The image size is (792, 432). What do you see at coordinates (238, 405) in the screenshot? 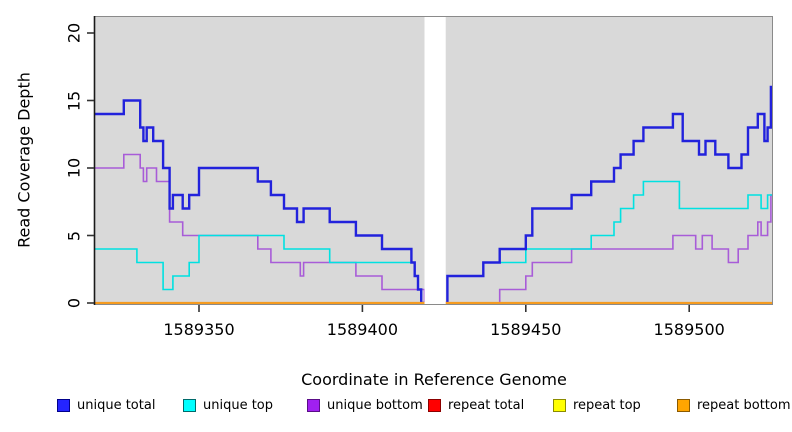
I see `legend-label: unique top` at bounding box center [238, 405].